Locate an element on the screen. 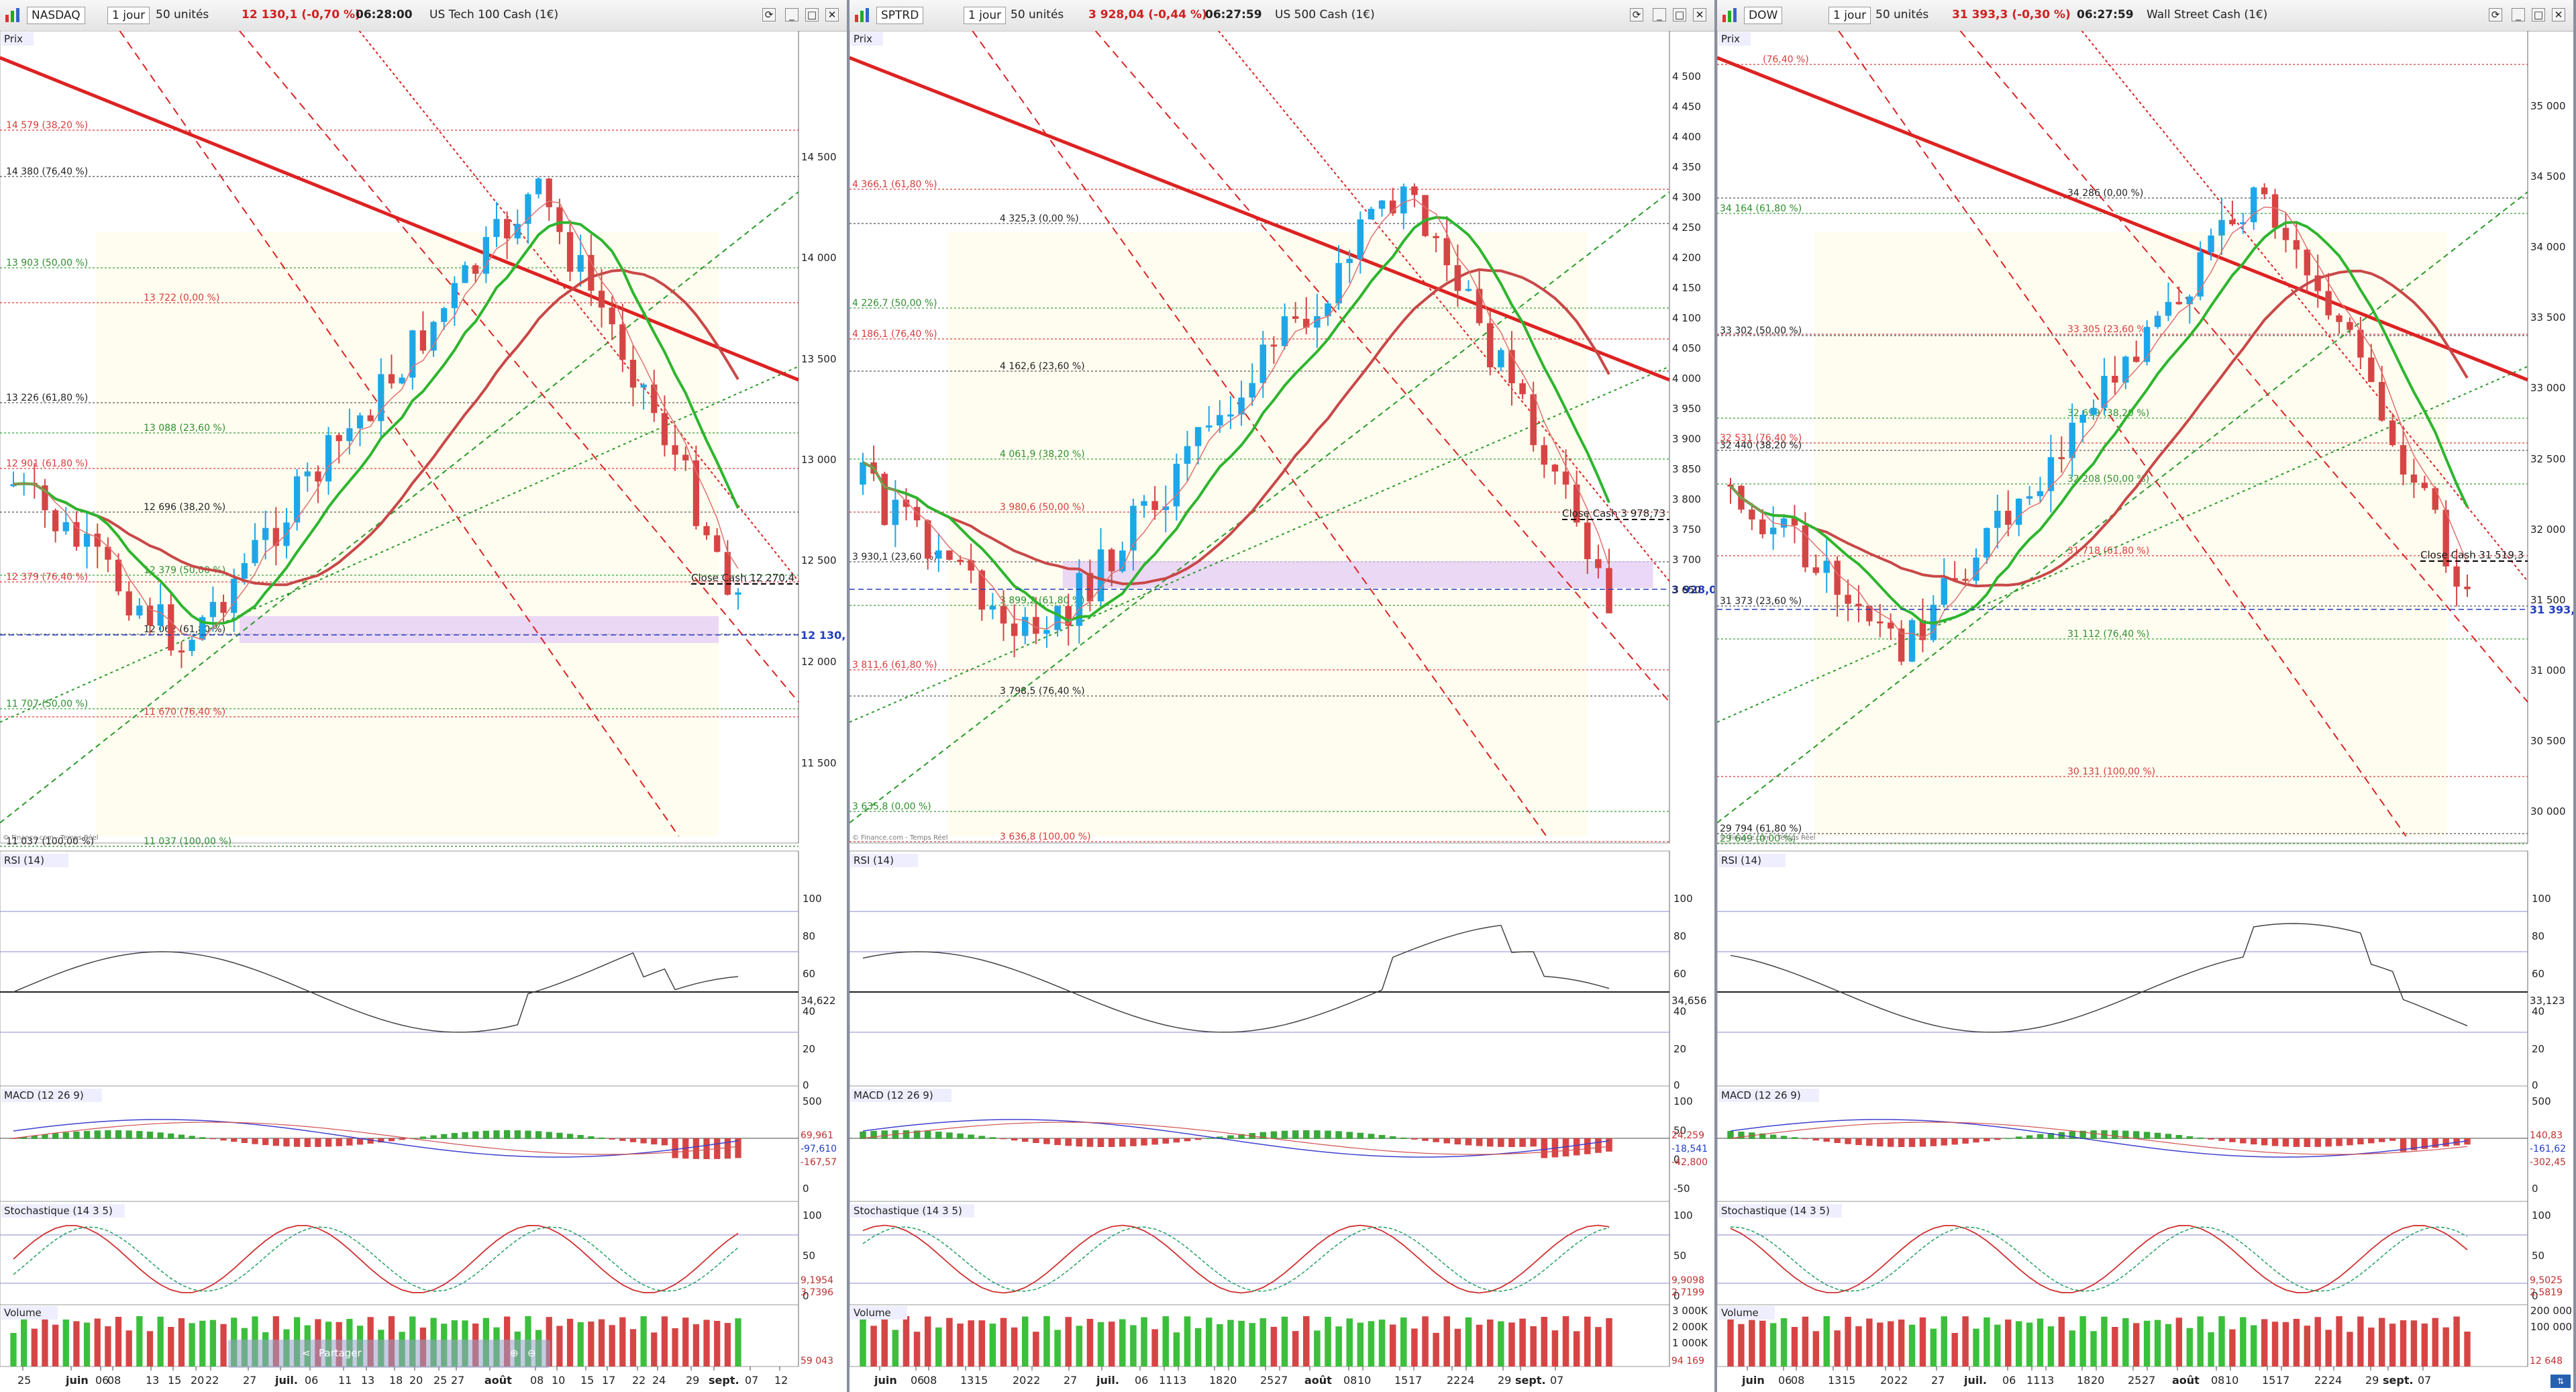 The image size is (2576, 1392). macd-line is located at coordinates (1236, 1139).